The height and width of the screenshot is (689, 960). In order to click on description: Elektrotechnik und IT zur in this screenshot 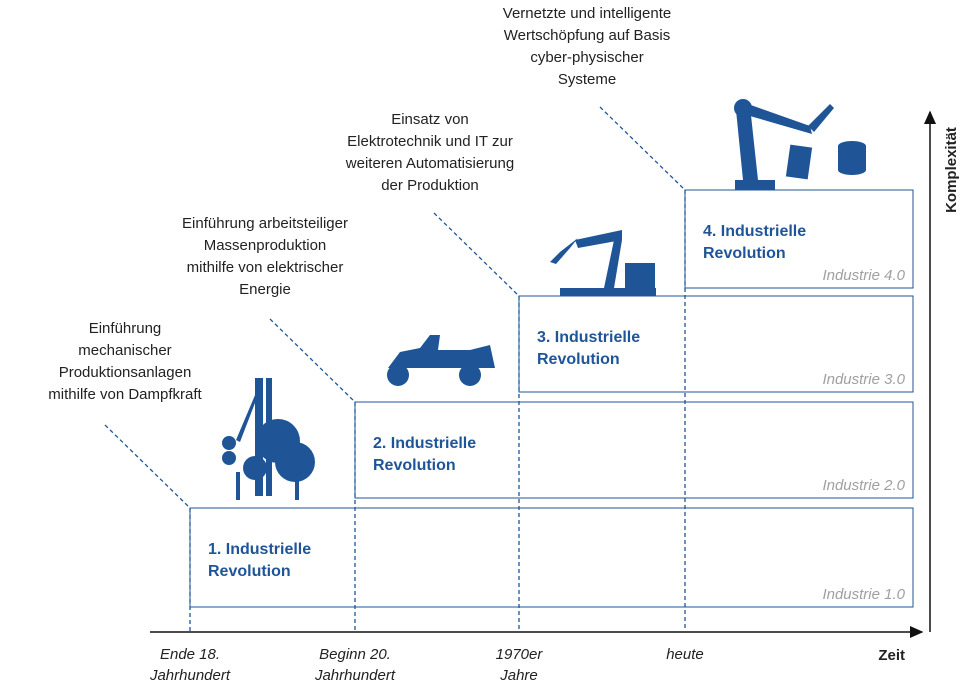, I will do `click(430, 141)`.